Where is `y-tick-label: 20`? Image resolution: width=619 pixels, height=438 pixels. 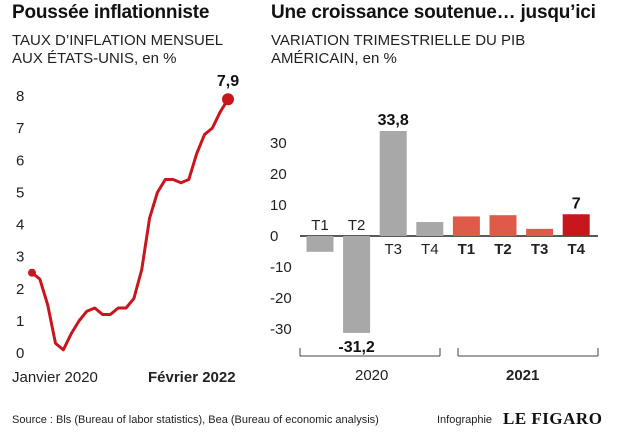
y-tick-label: 20 is located at coordinates (278, 174).